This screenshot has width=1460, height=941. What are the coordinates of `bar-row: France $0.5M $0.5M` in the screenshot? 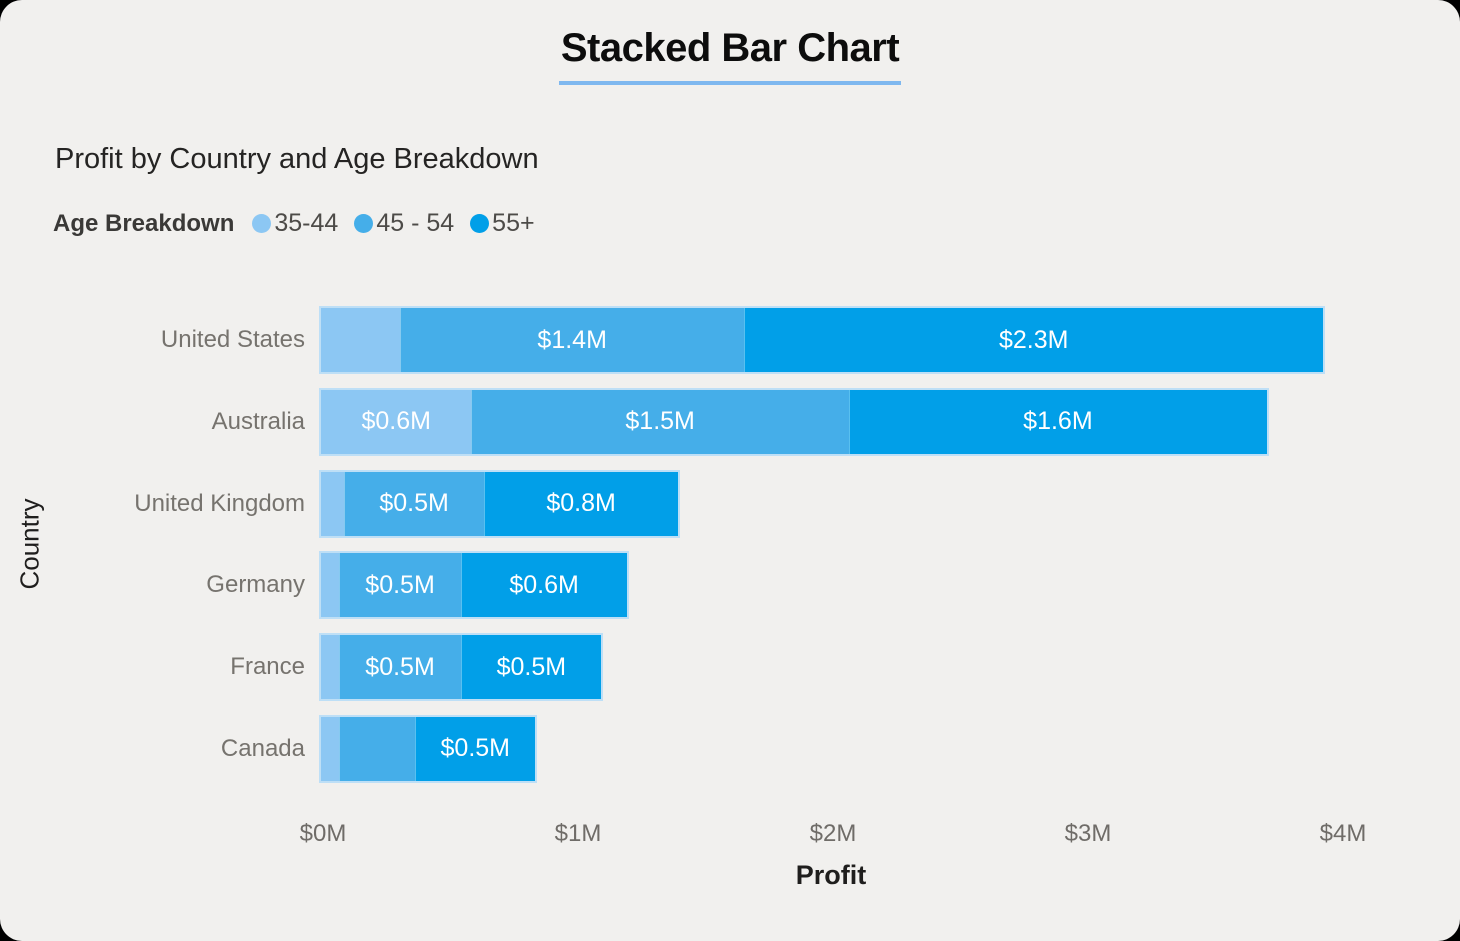 It's located at (661, 667).